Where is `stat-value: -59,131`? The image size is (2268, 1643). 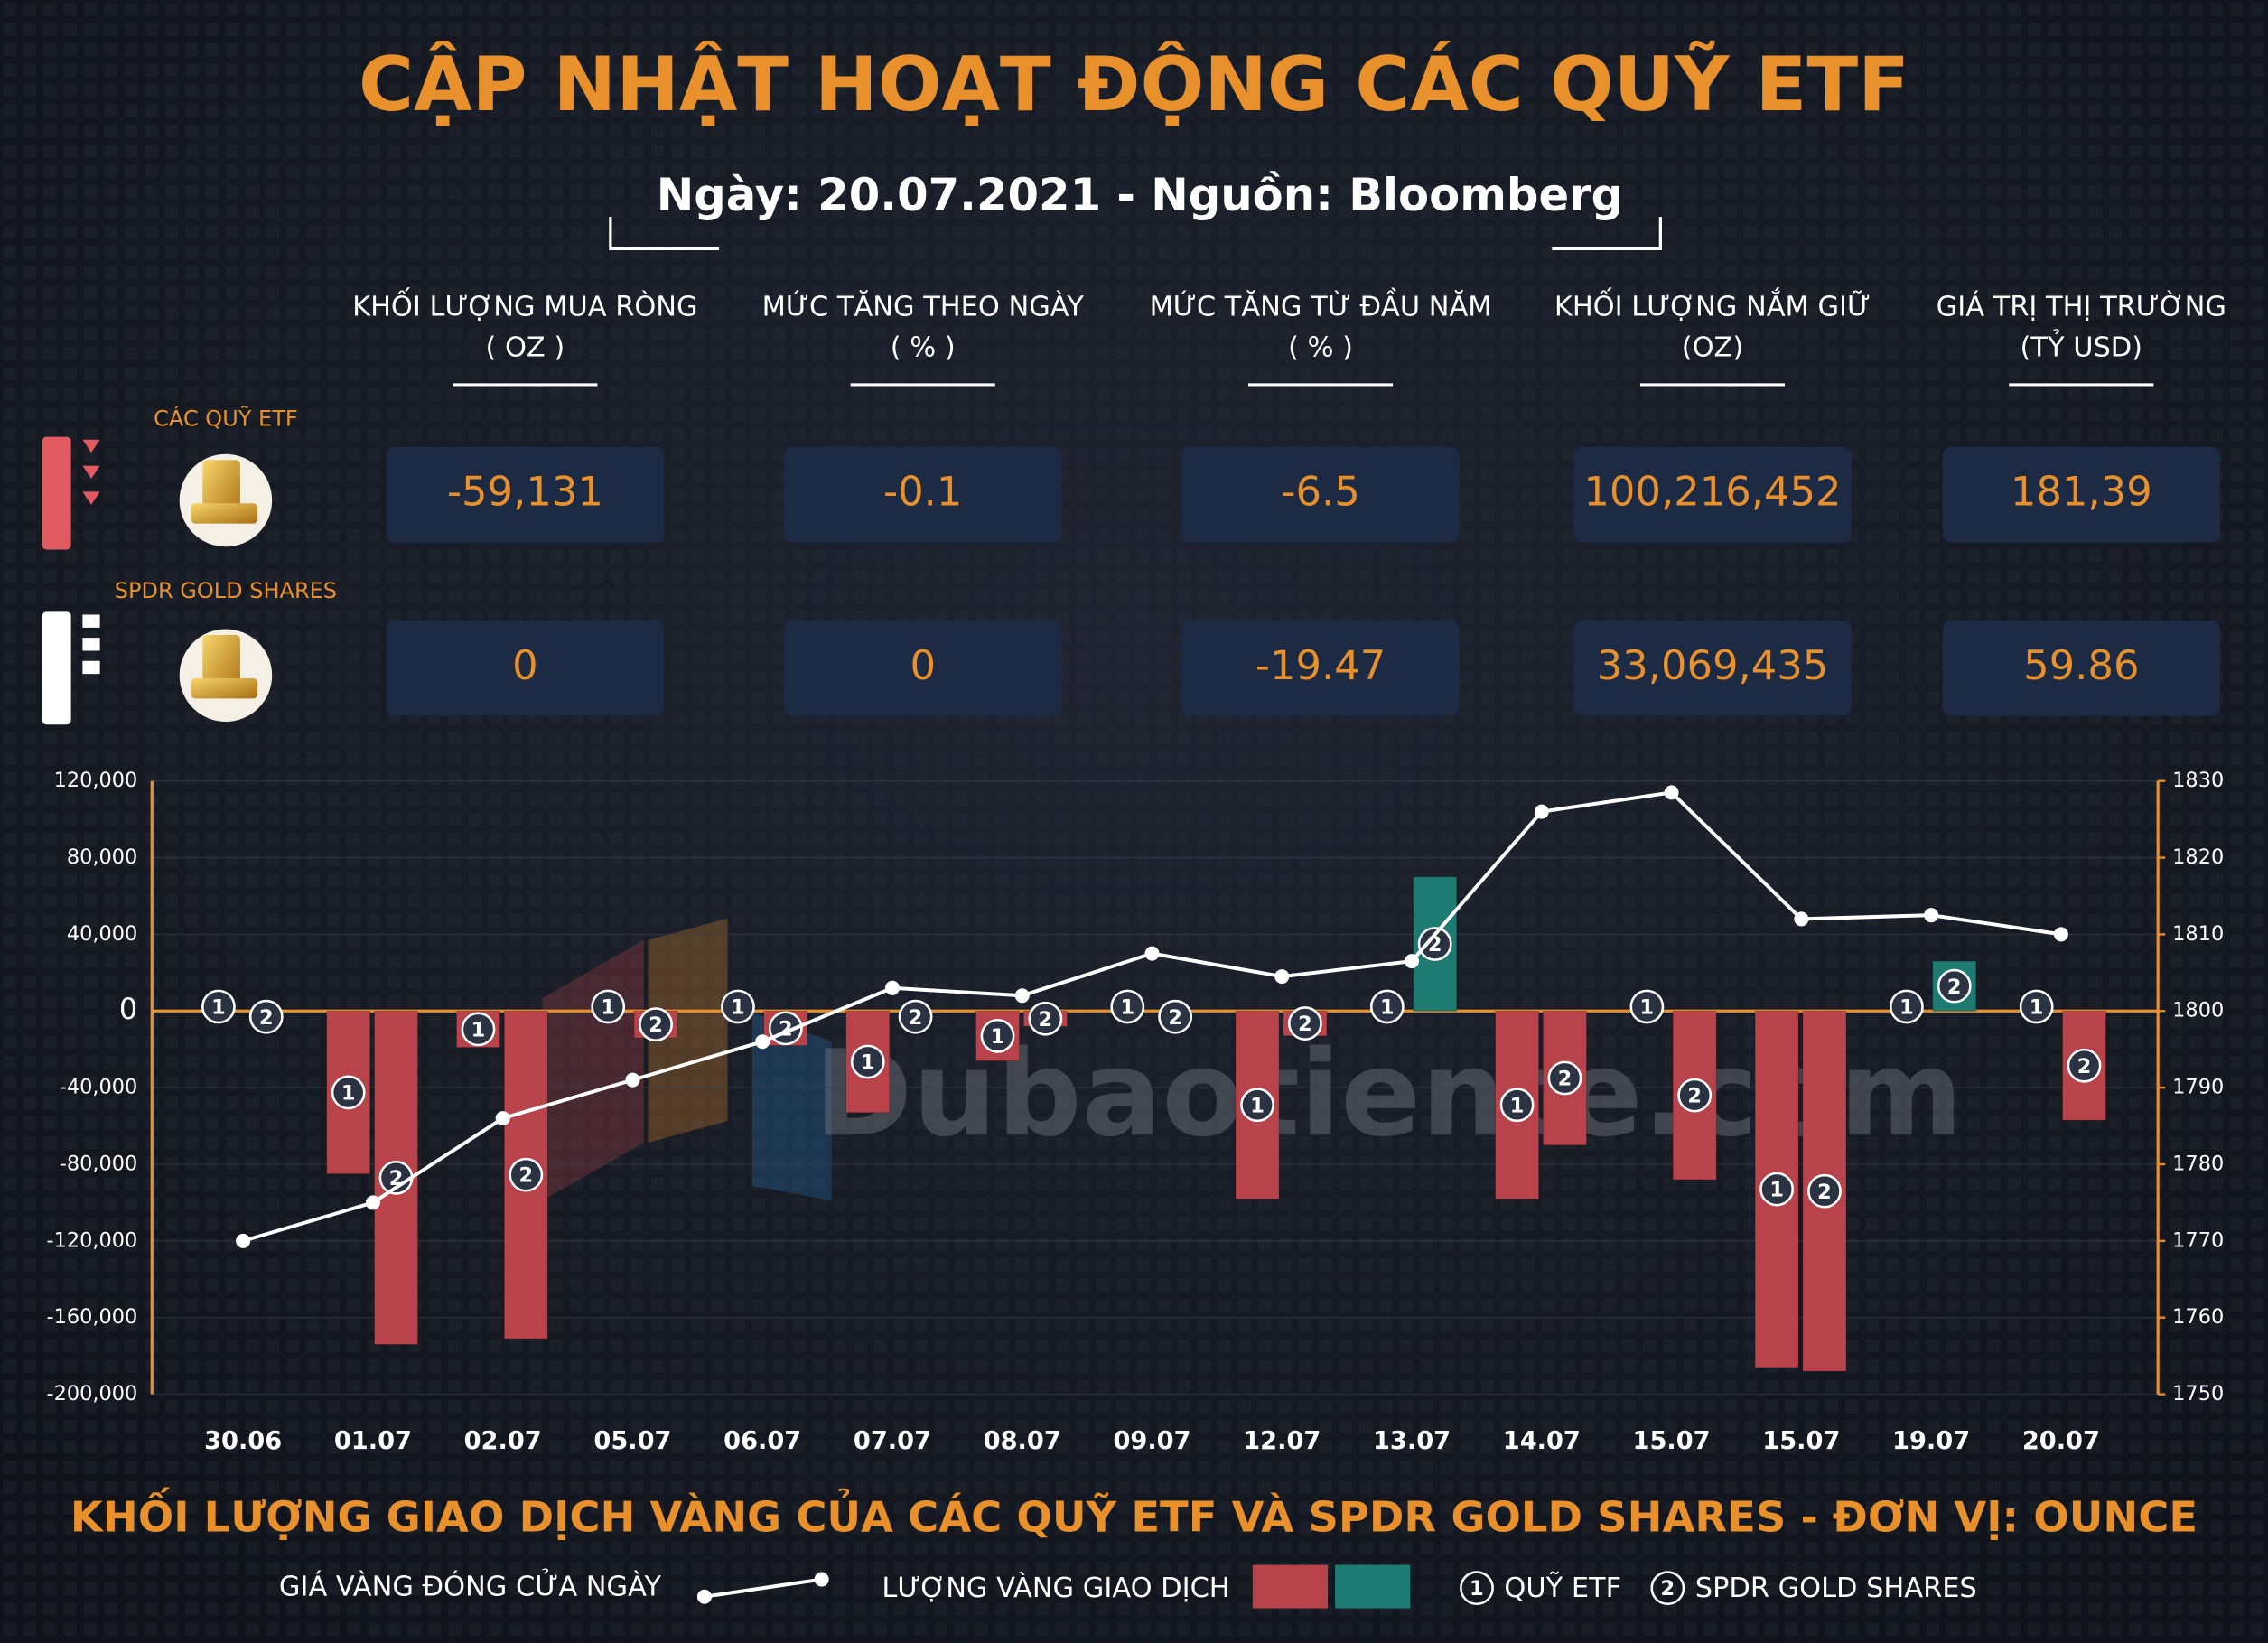
stat-value: -59,131 is located at coordinates (525, 492).